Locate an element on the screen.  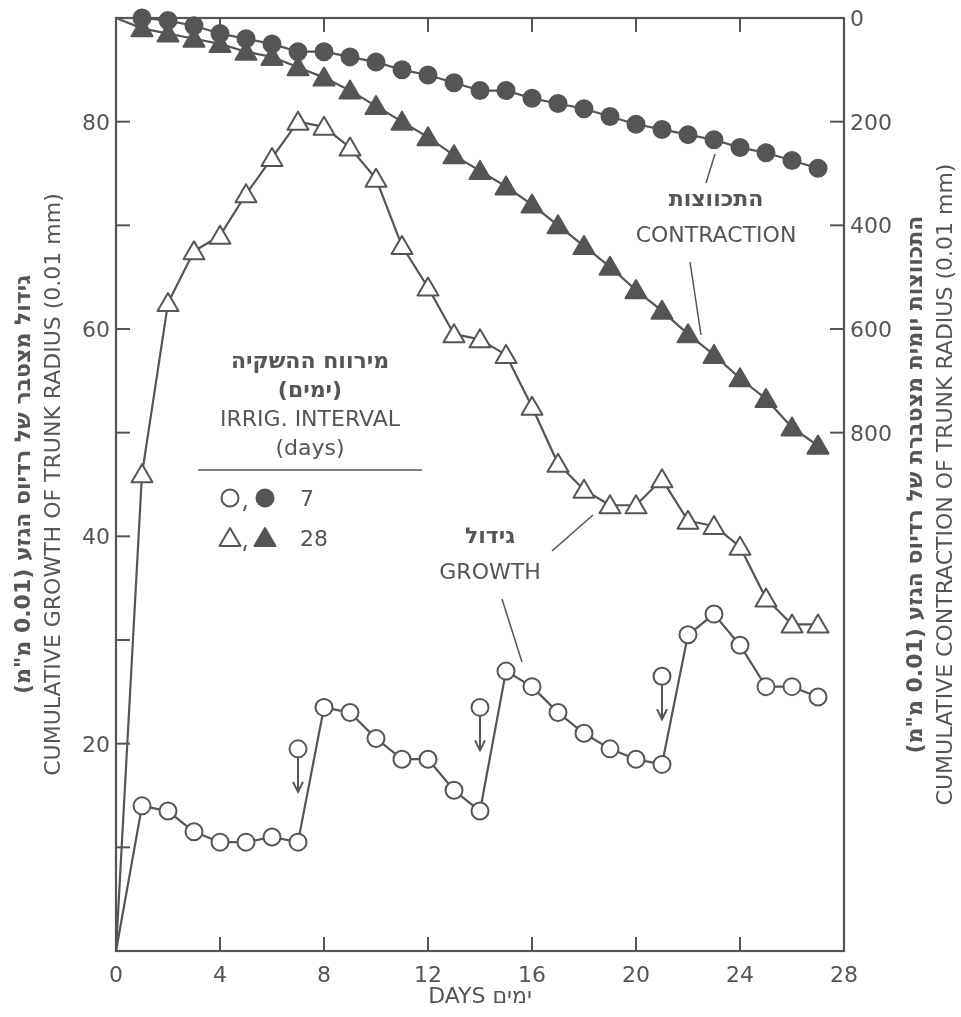
legend-label: 28 is located at coordinates (314, 538).